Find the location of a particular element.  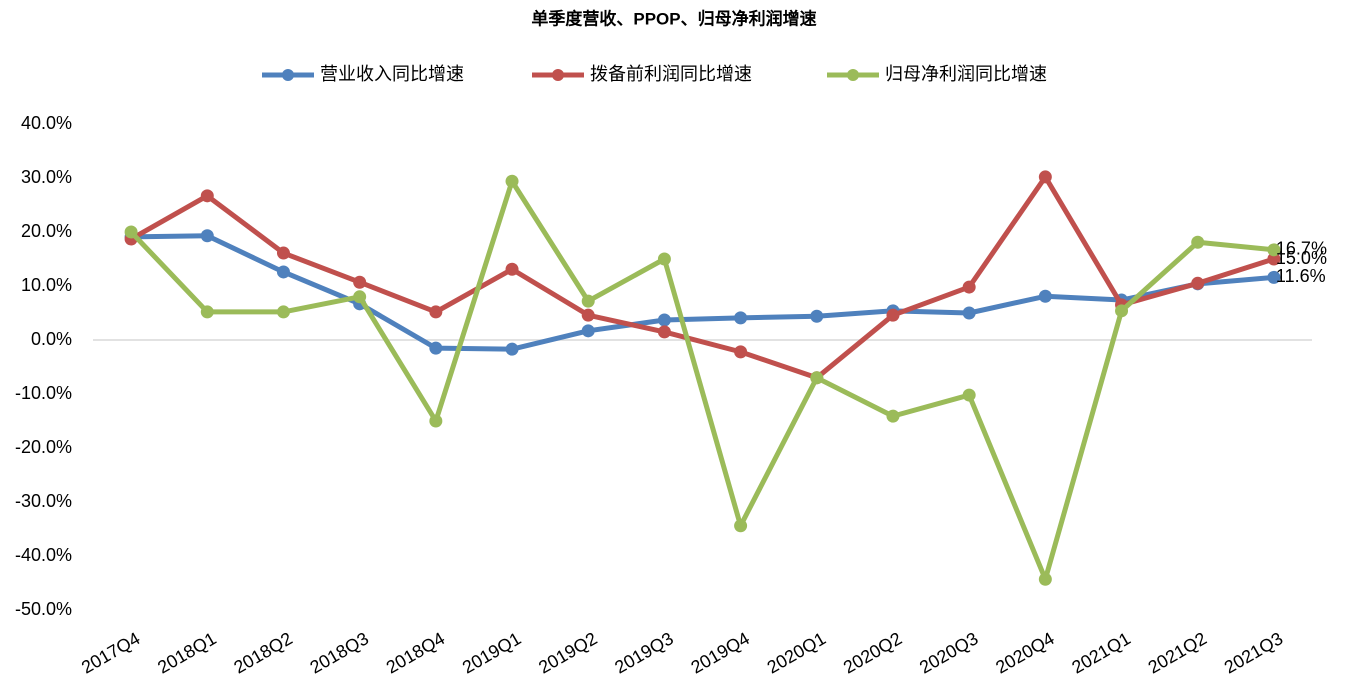

x-tick-label: 2018Q1 is located at coordinates (186, 652).